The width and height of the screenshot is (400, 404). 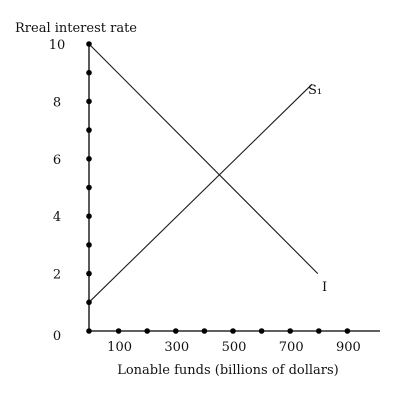 I want to click on x-tick-label: 900, so click(x=348, y=347).